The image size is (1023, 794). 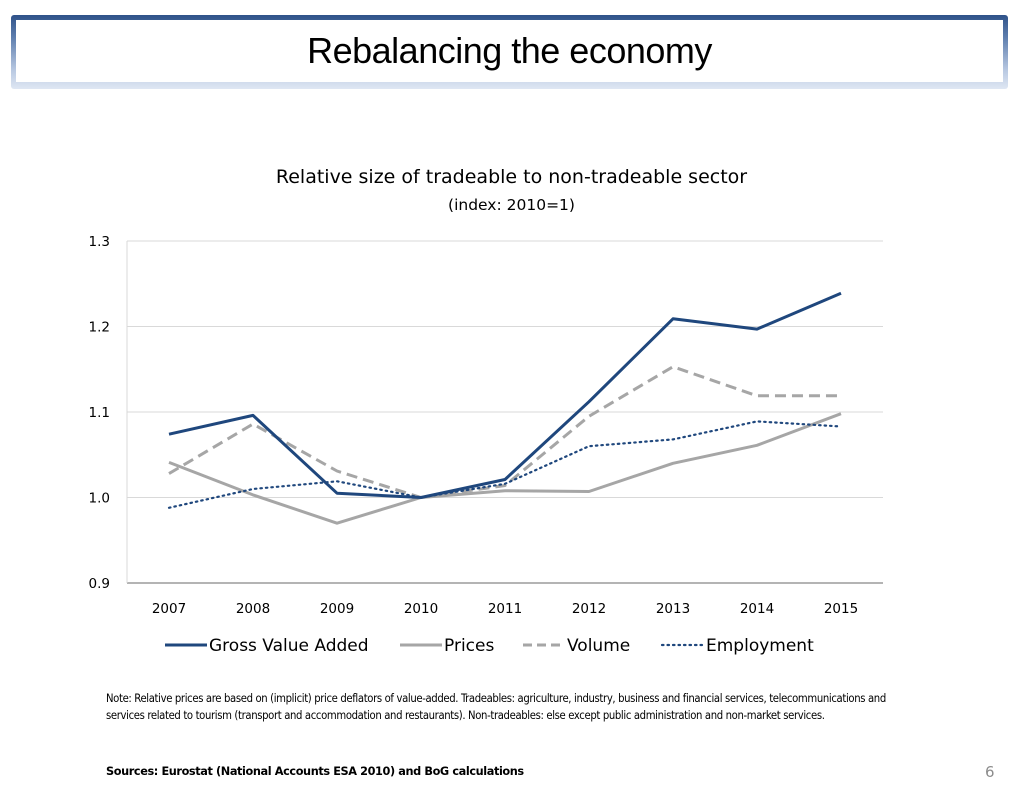 What do you see at coordinates (760, 646) in the screenshot?
I see `legend-label: Employment` at bounding box center [760, 646].